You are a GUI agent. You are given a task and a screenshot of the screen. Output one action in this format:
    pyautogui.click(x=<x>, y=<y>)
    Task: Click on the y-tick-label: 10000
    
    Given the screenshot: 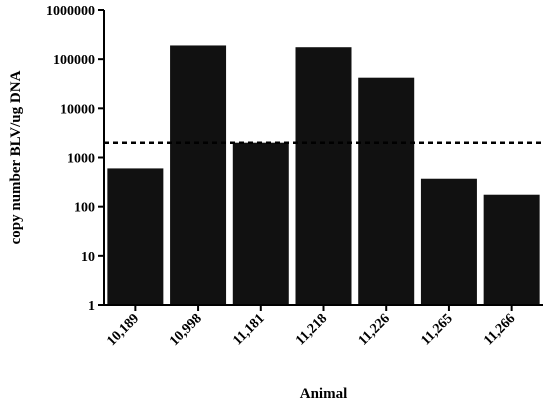 What is the action you would take?
    pyautogui.click(x=77, y=109)
    